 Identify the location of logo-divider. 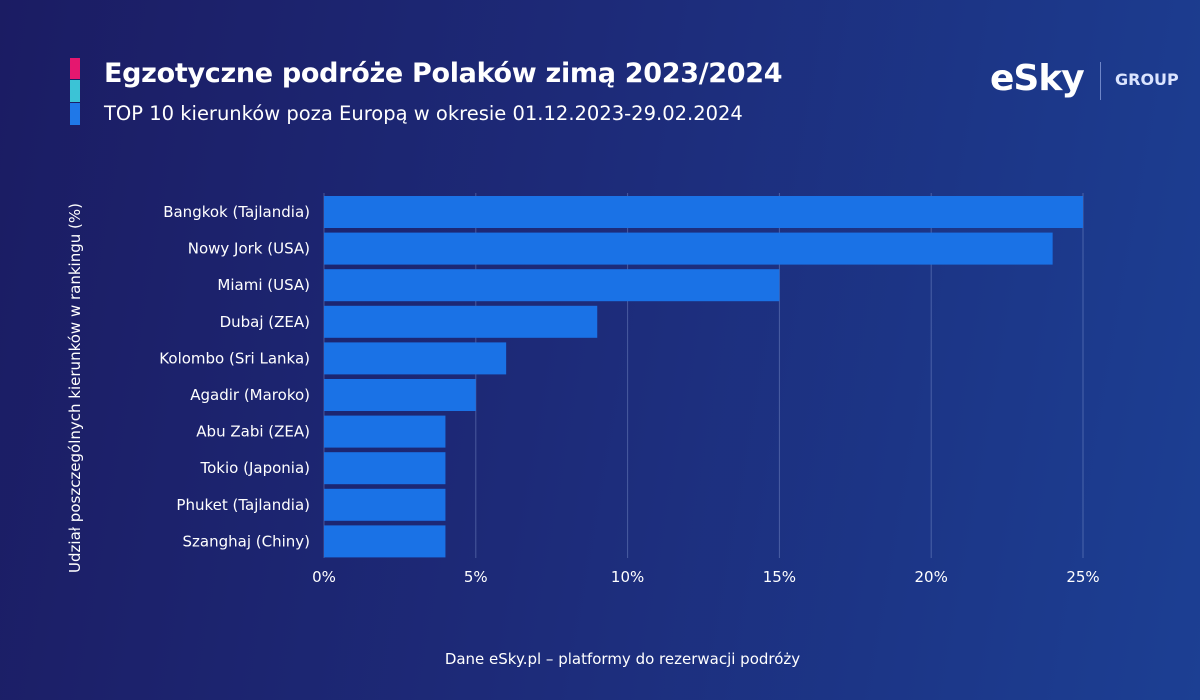
(1100, 81).